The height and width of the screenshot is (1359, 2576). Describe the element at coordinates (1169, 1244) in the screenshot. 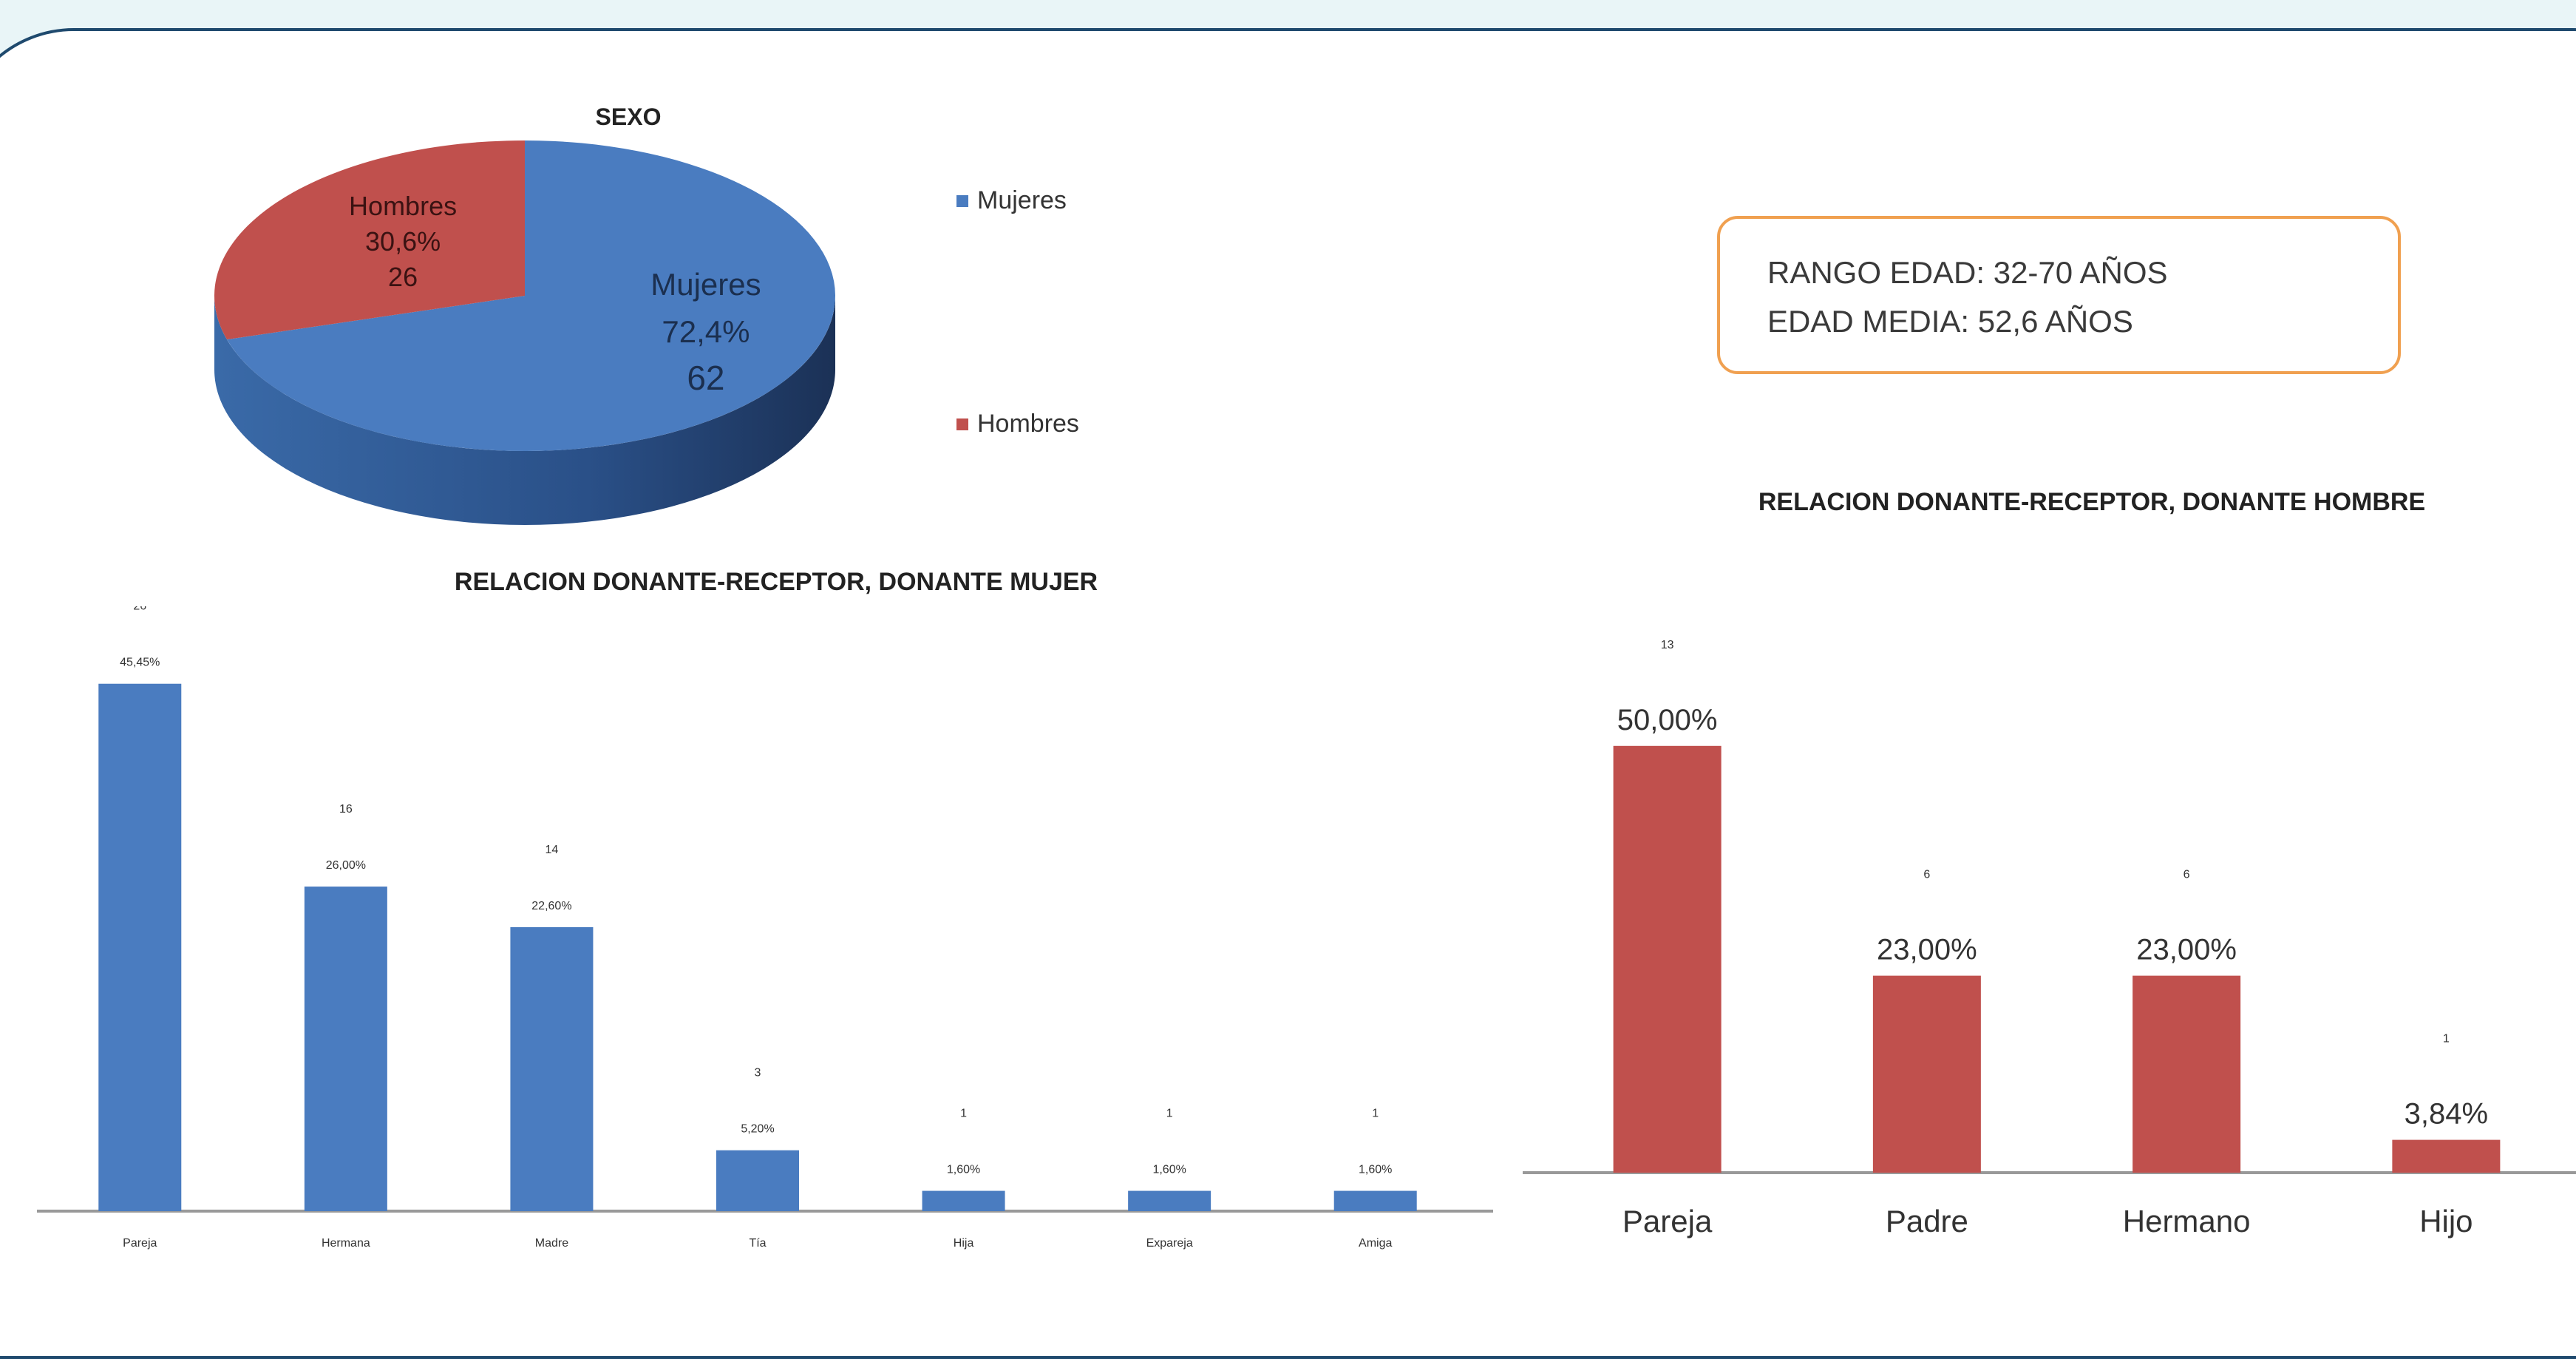

I see `bar-category-label: Expareja` at that location.